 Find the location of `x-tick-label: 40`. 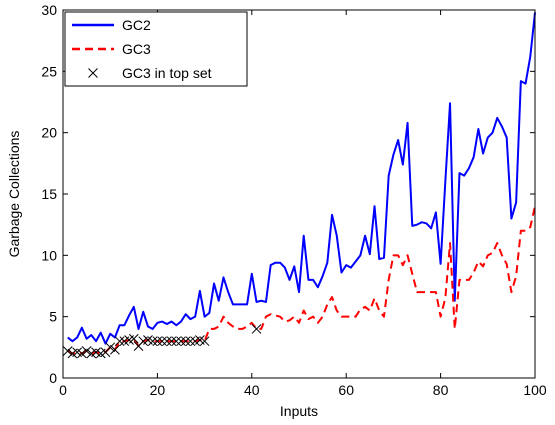

x-tick-label: 40 is located at coordinates (252, 390).